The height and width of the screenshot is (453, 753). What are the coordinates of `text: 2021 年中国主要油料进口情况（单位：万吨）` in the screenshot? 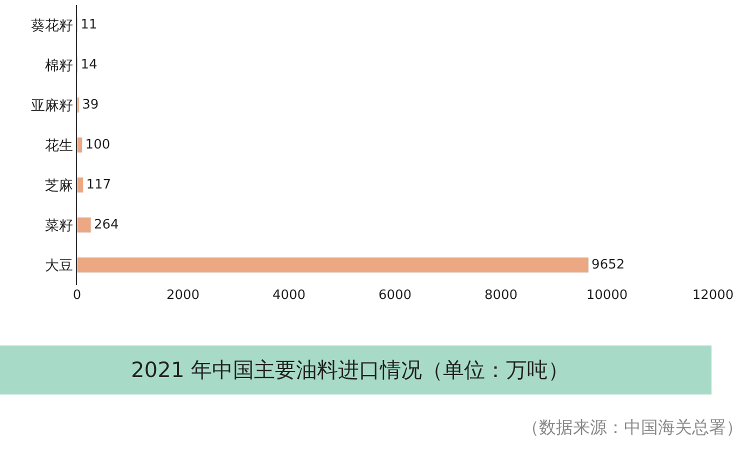 It's located at (350, 370).